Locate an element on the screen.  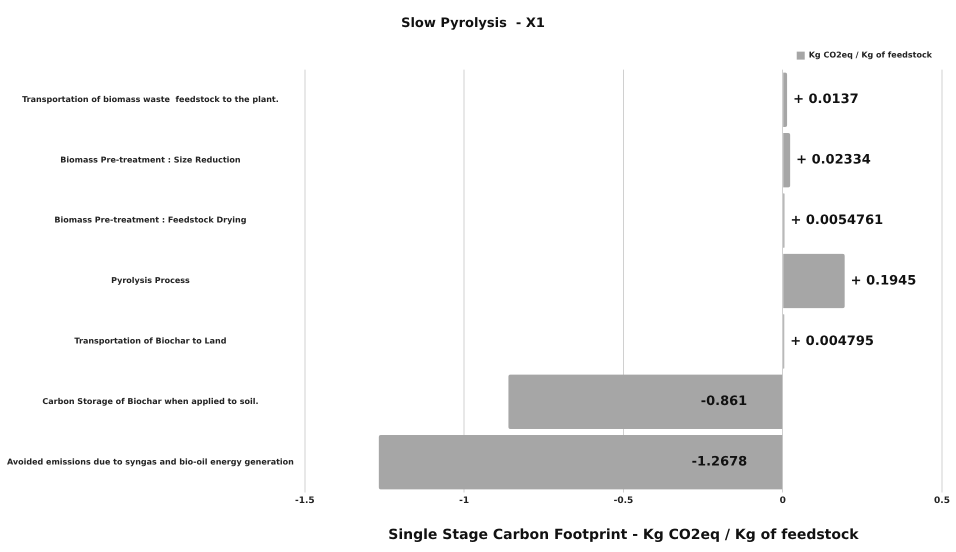
y-tick-label: Carbon Storage of Biochar when applied to soil. is located at coordinates (150, 401).